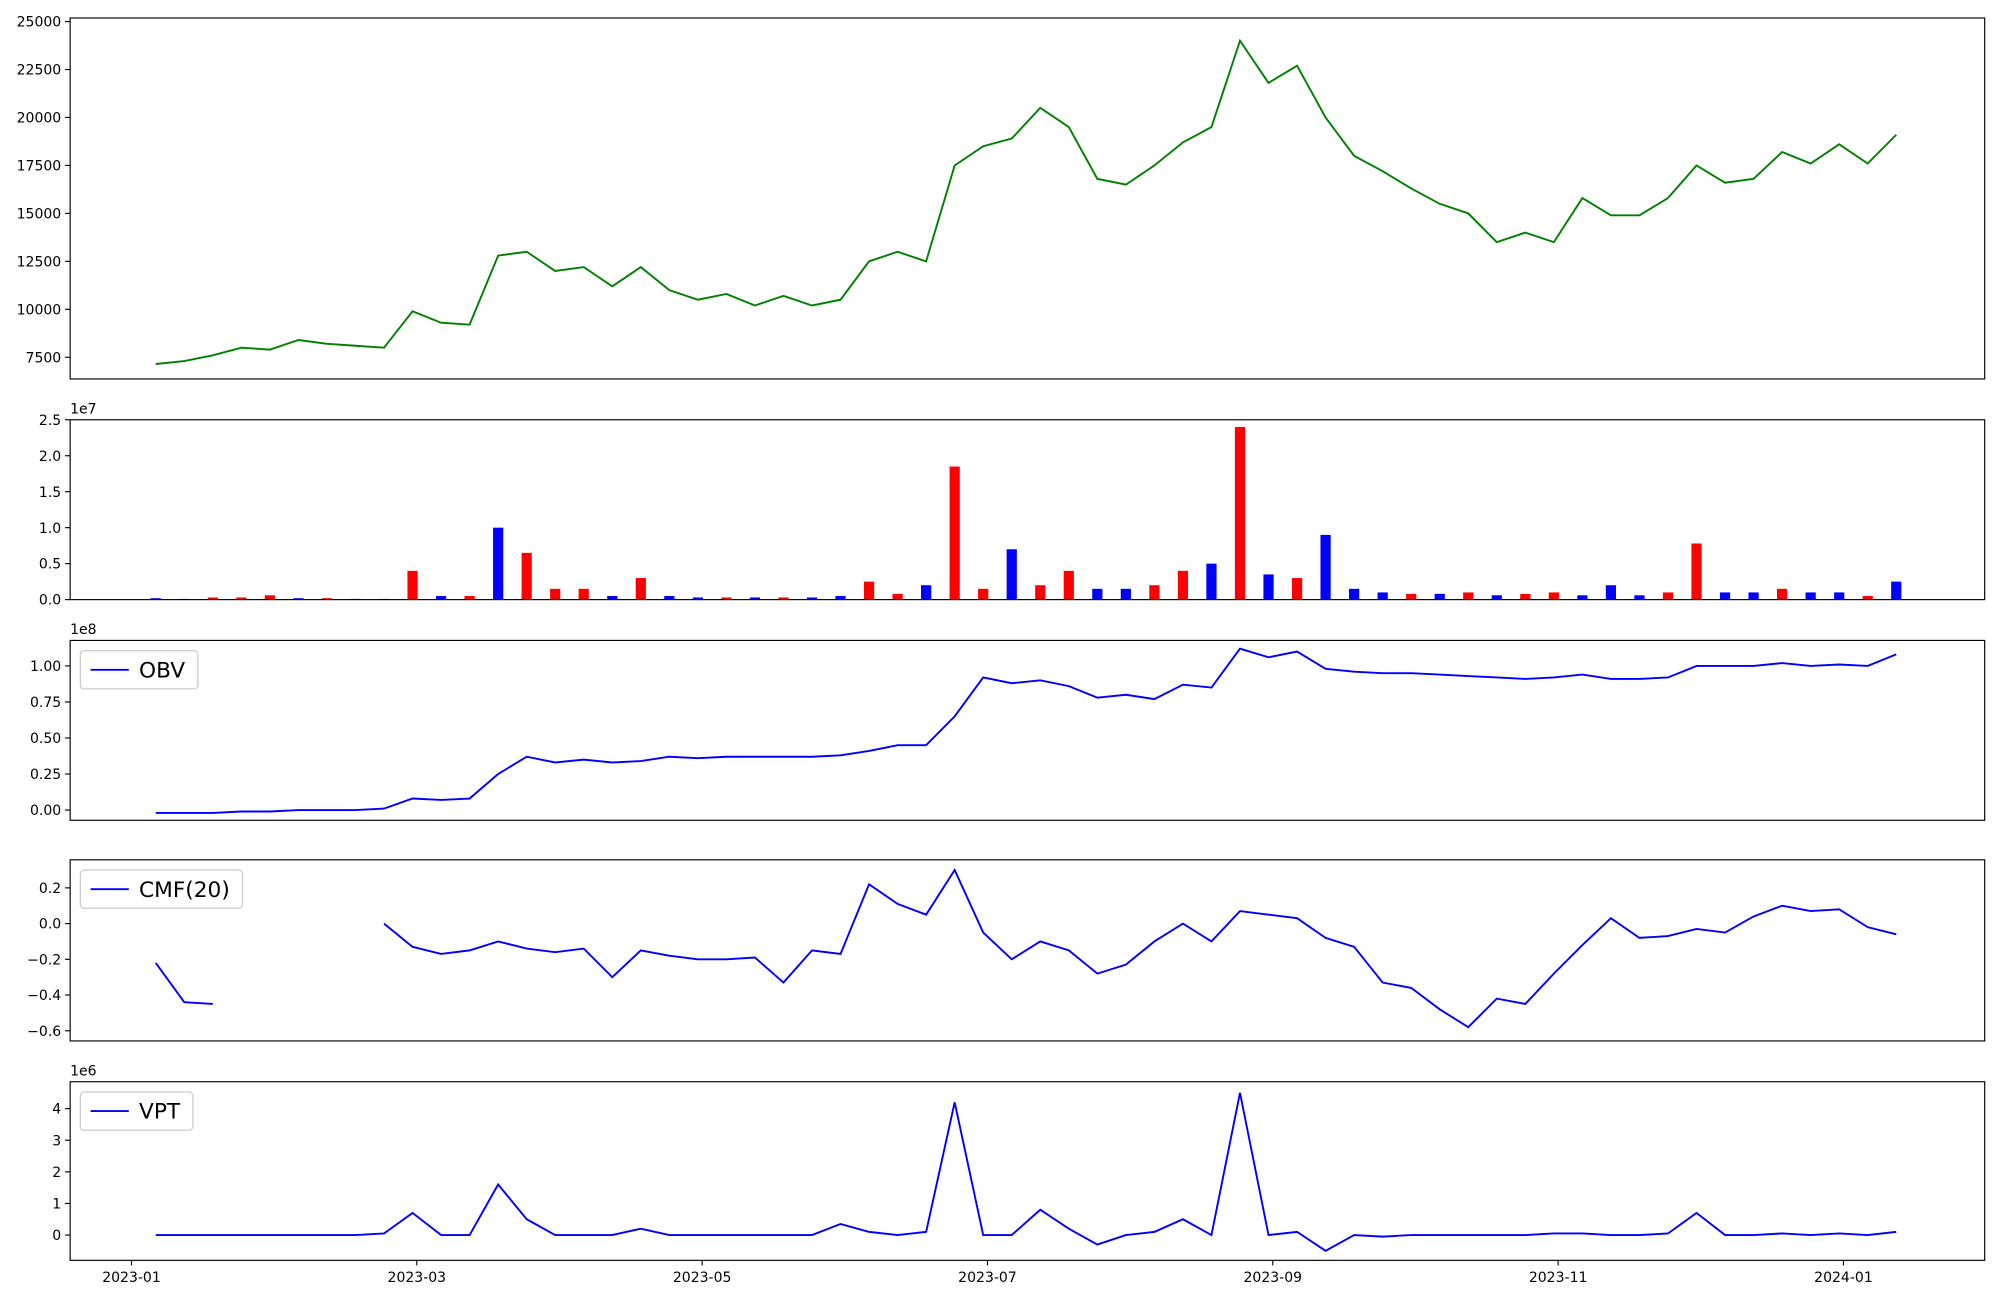  What do you see at coordinates (39, 167) in the screenshot?
I see `y-tick-label: 17500` at bounding box center [39, 167].